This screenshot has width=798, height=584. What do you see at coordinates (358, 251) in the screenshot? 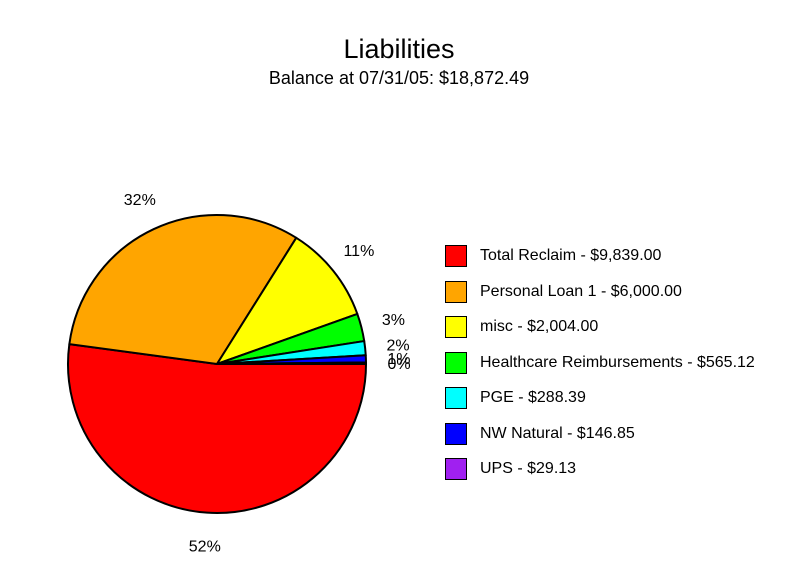
I see `percent-label-misc: 11%` at bounding box center [358, 251].